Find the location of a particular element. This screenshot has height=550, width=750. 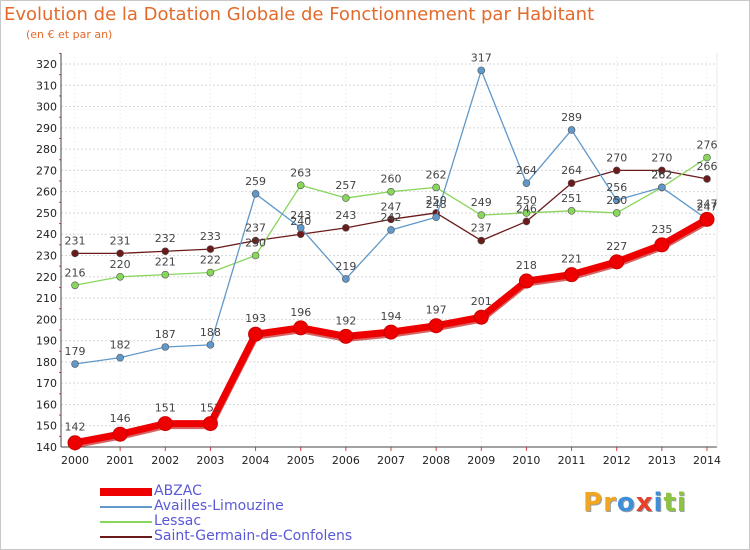

legend-swatch-abzac is located at coordinates (126, 491).